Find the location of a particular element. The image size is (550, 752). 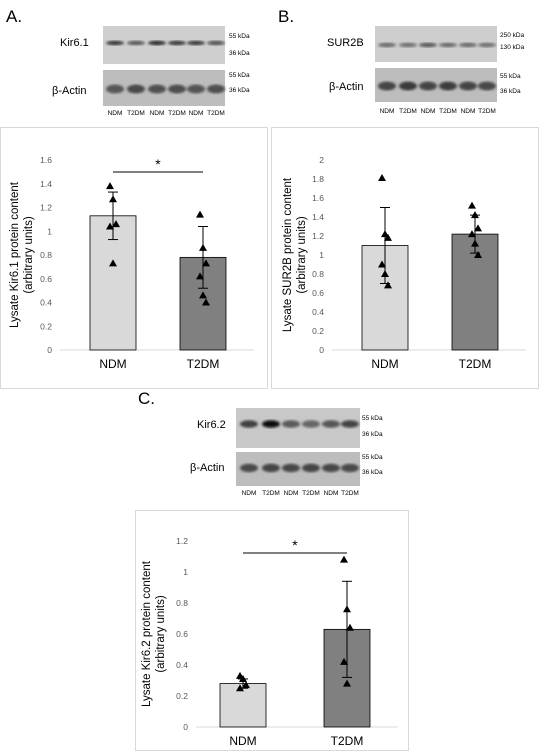

blot-a-target-bands is located at coordinates (165, 43).